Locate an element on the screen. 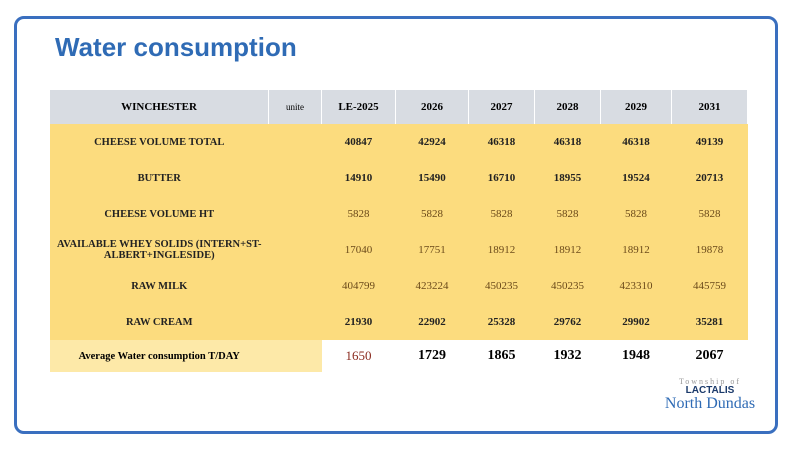  value-cell: 1650 is located at coordinates (358, 356).